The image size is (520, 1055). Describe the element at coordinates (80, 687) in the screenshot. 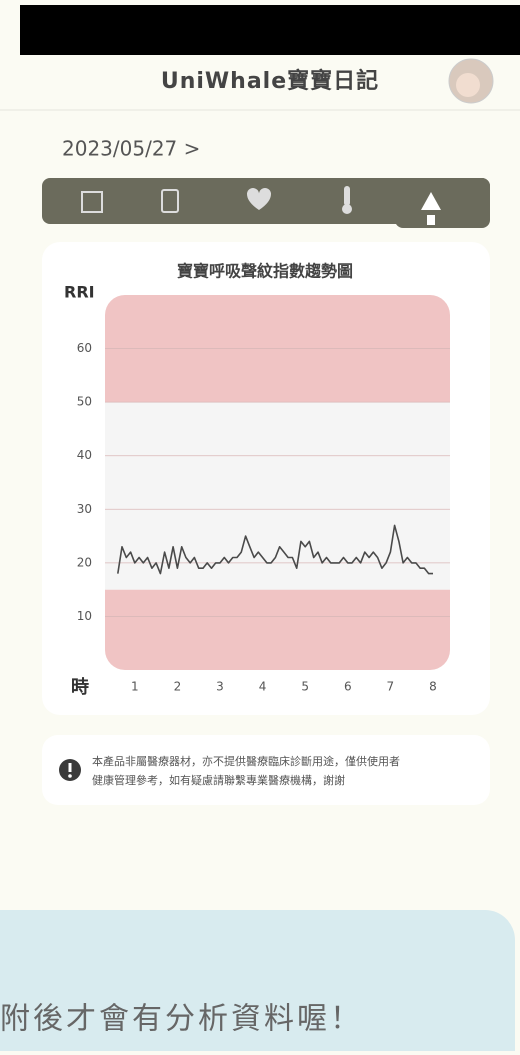

I see `x-axis-label: 時` at that location.